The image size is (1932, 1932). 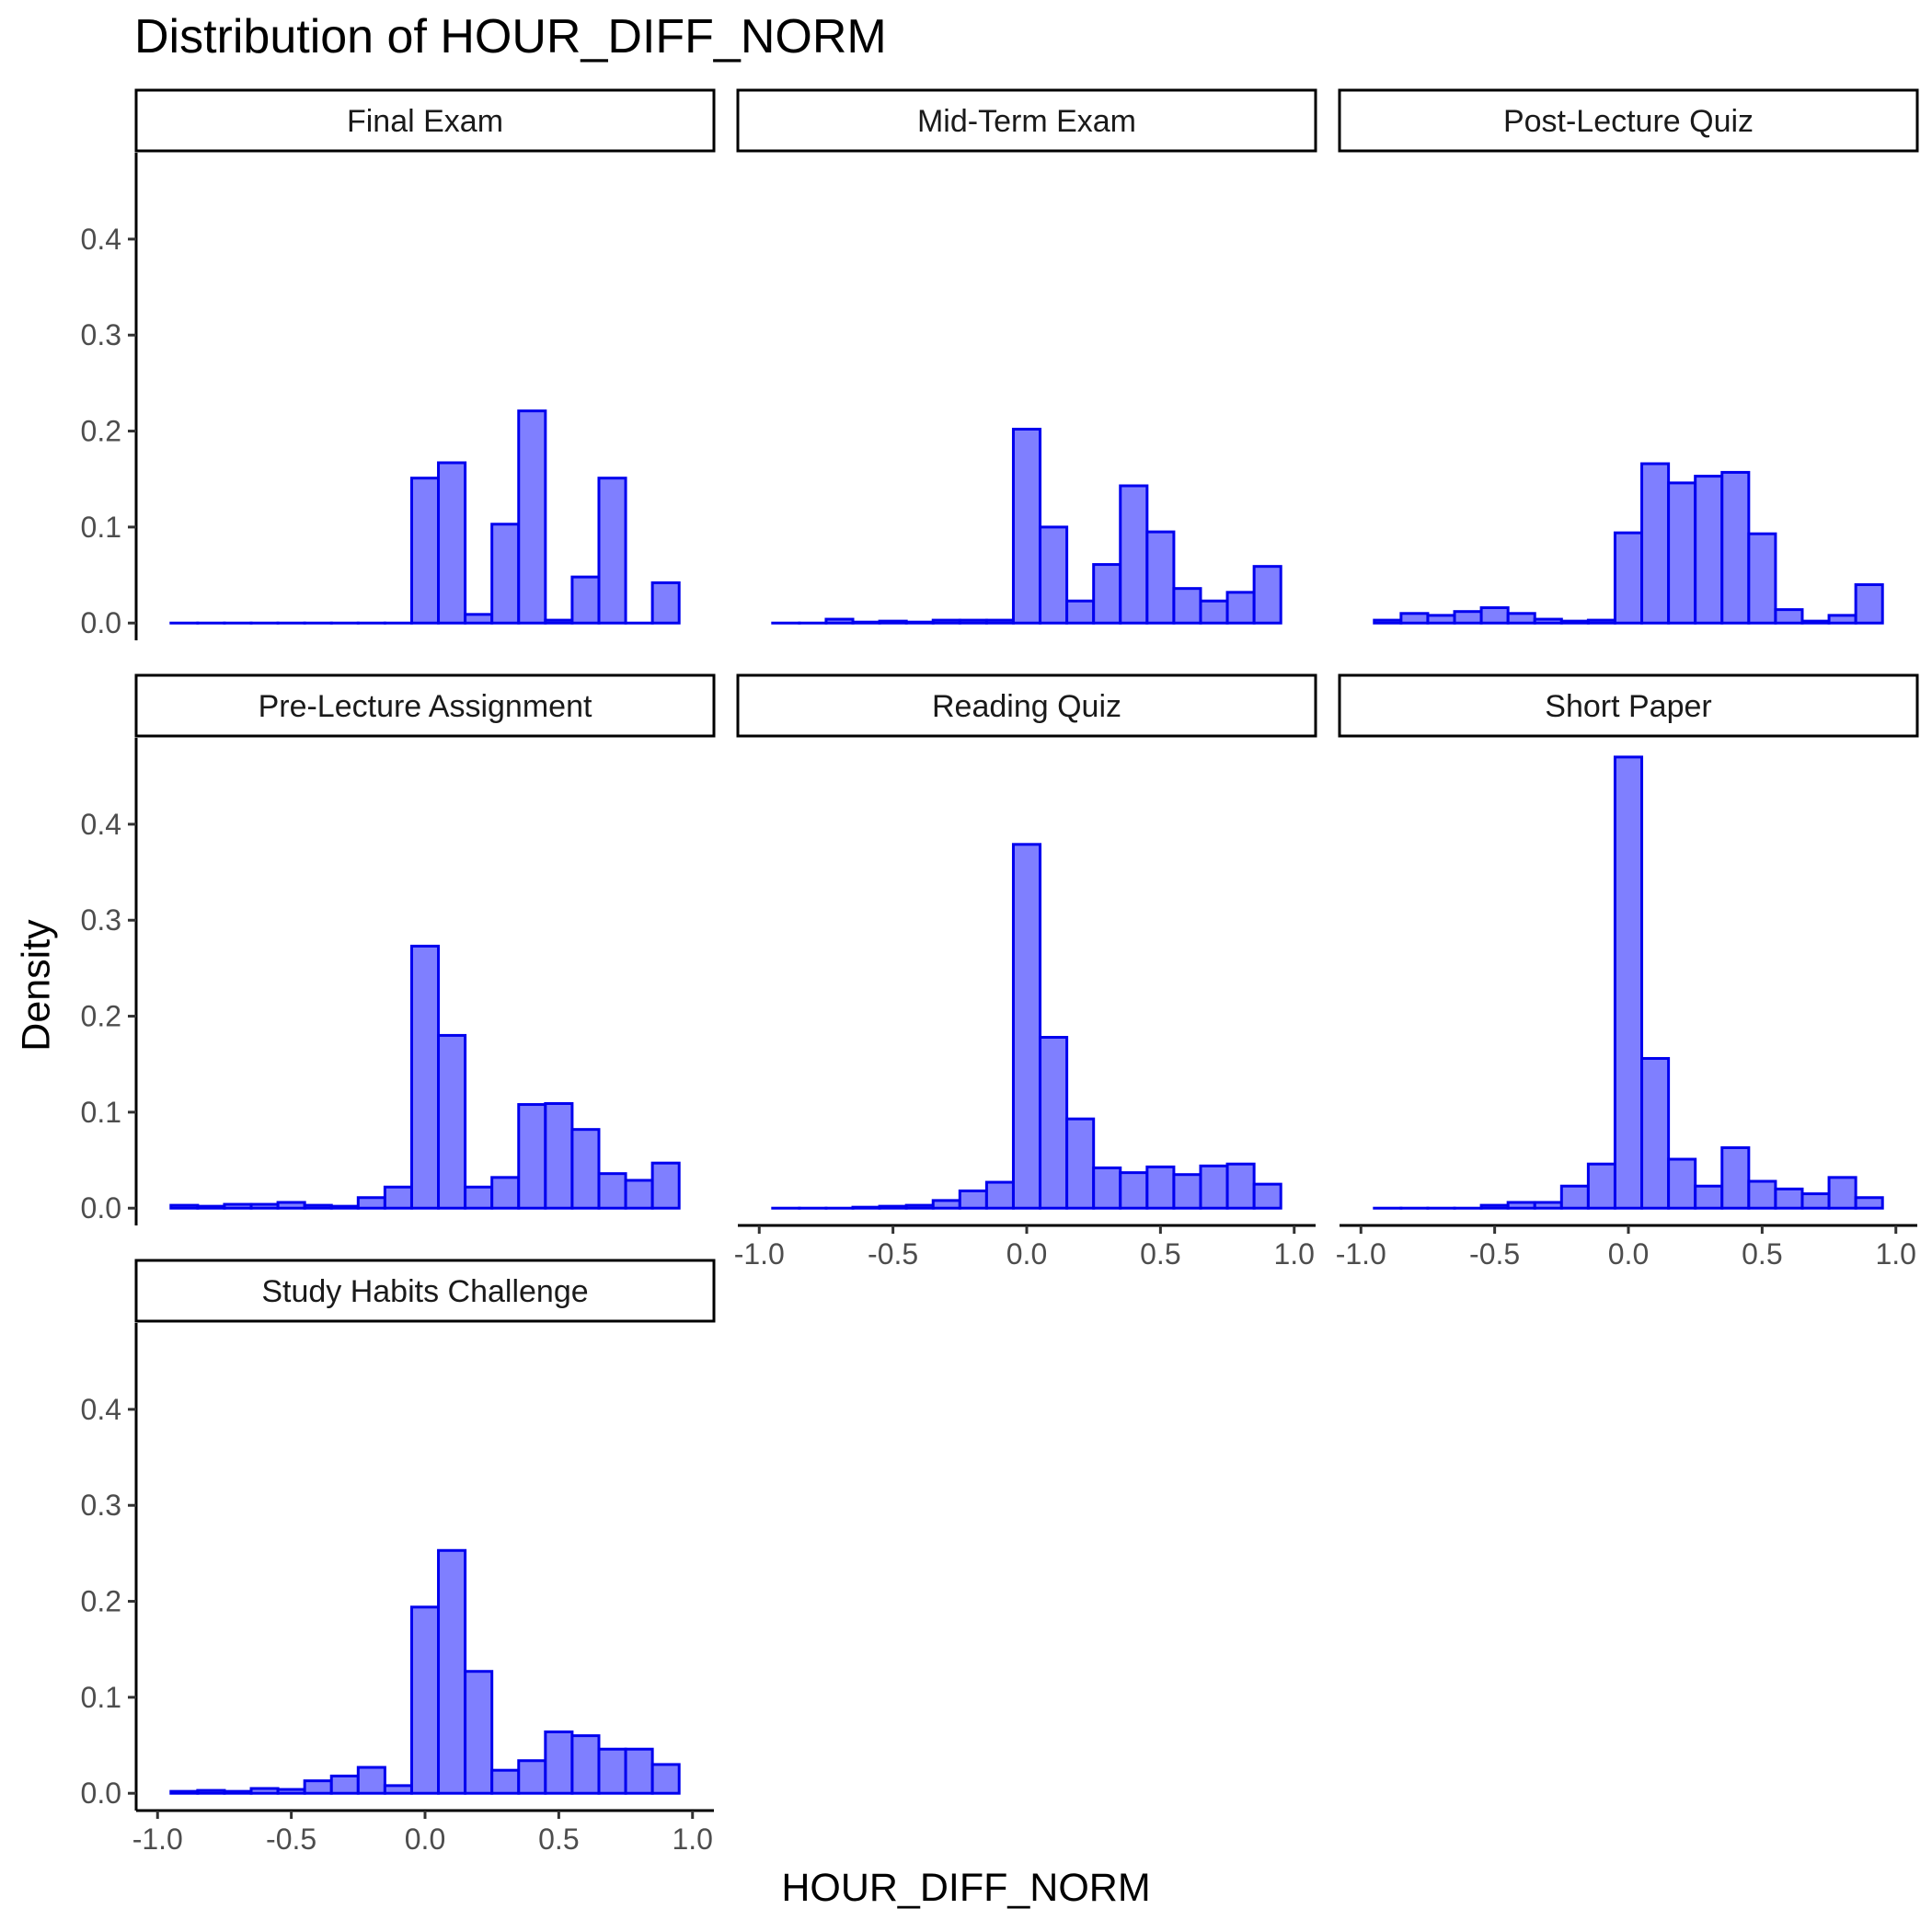 I want to click on x-tick-label-reading-quiz: -1.0, so click(x=759, y=1254).